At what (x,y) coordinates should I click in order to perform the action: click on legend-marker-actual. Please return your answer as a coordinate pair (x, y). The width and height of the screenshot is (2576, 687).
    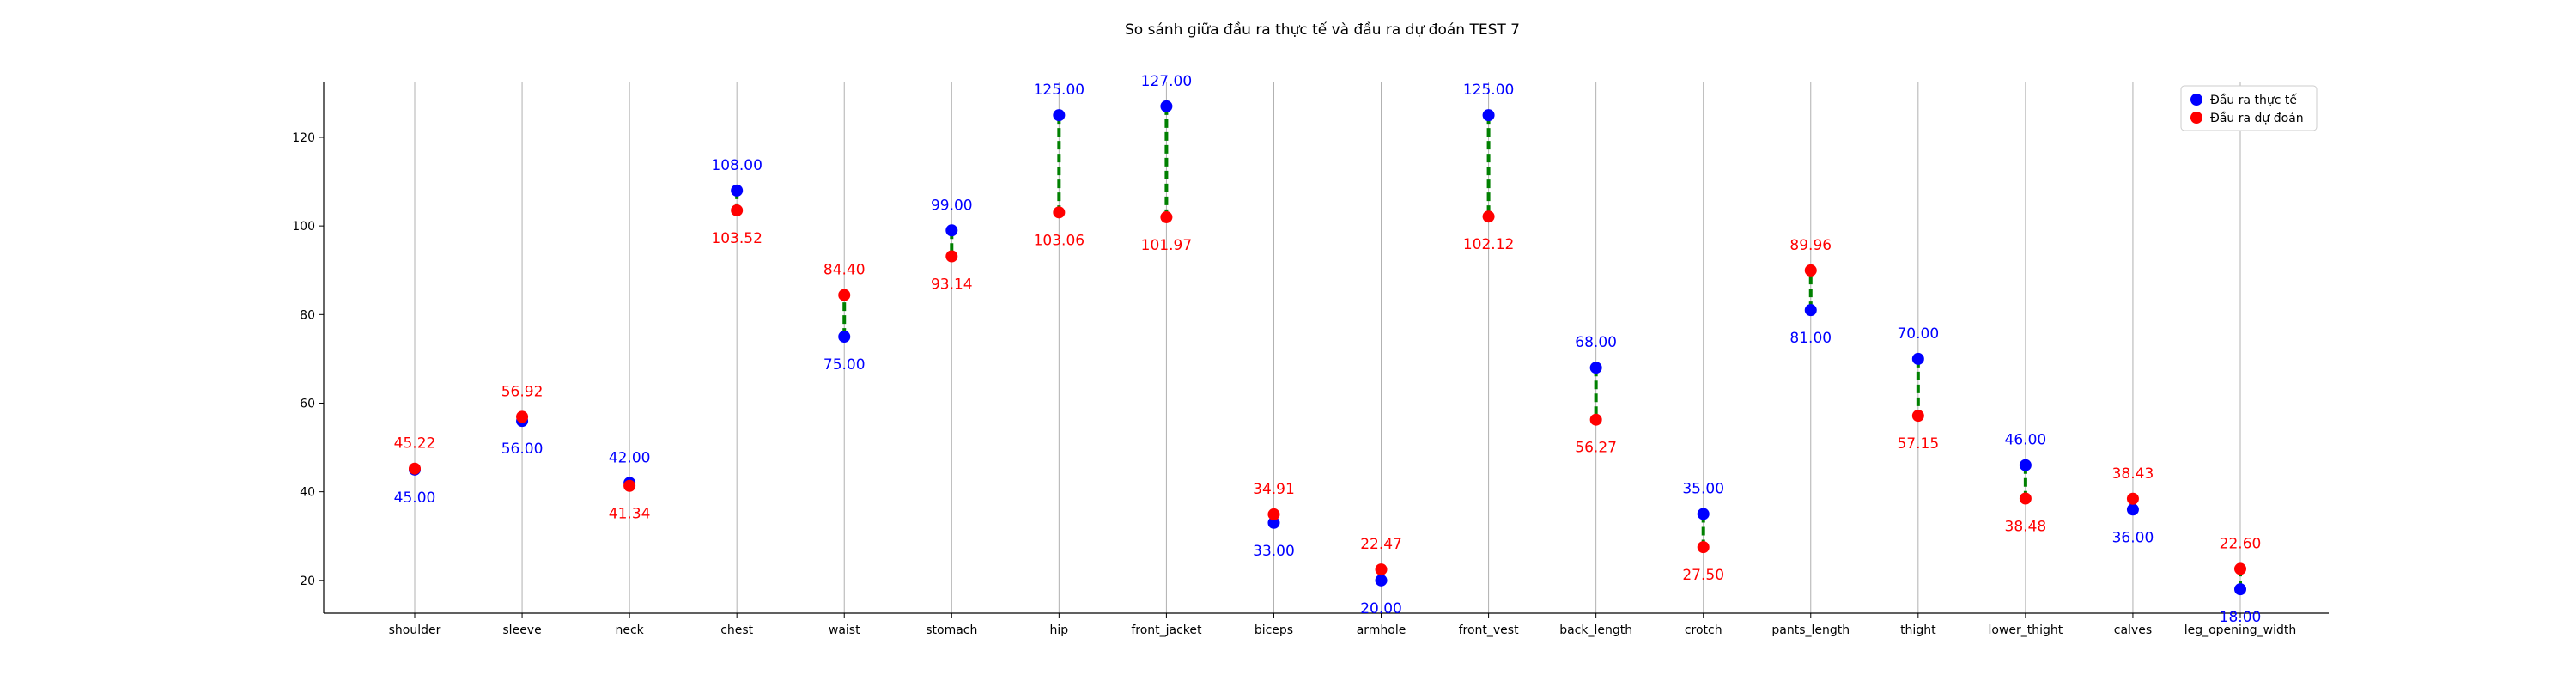
    Looking at the image, I should click on (2196, 100).